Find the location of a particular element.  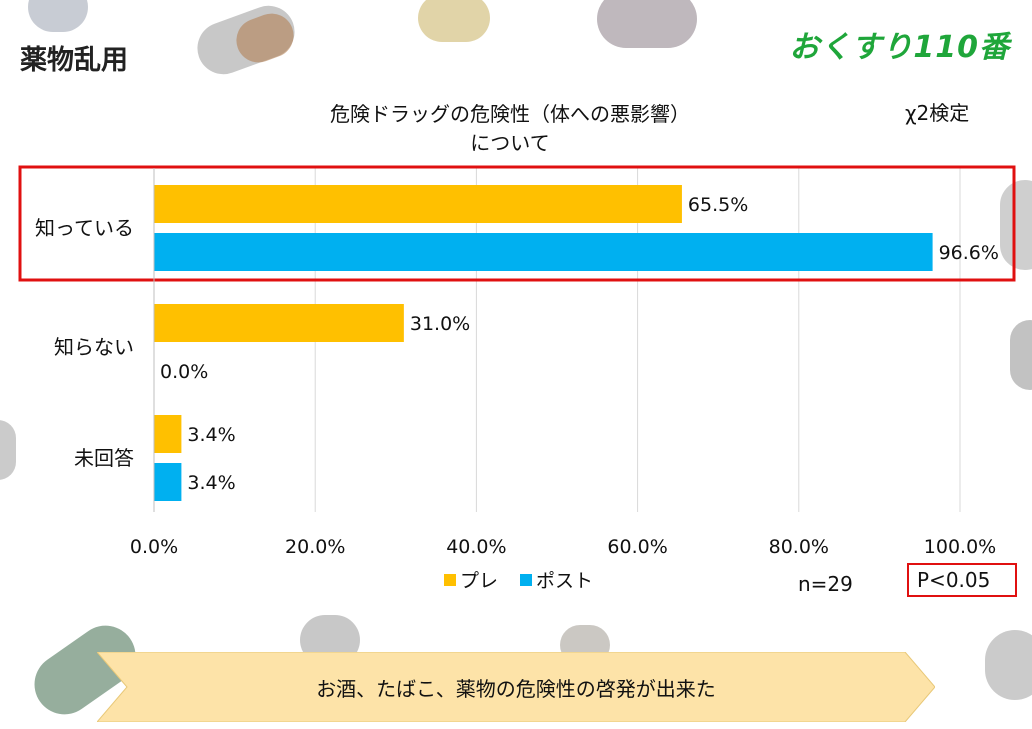

x-tick-label: 20.0% is located at coordinates (315, 547).